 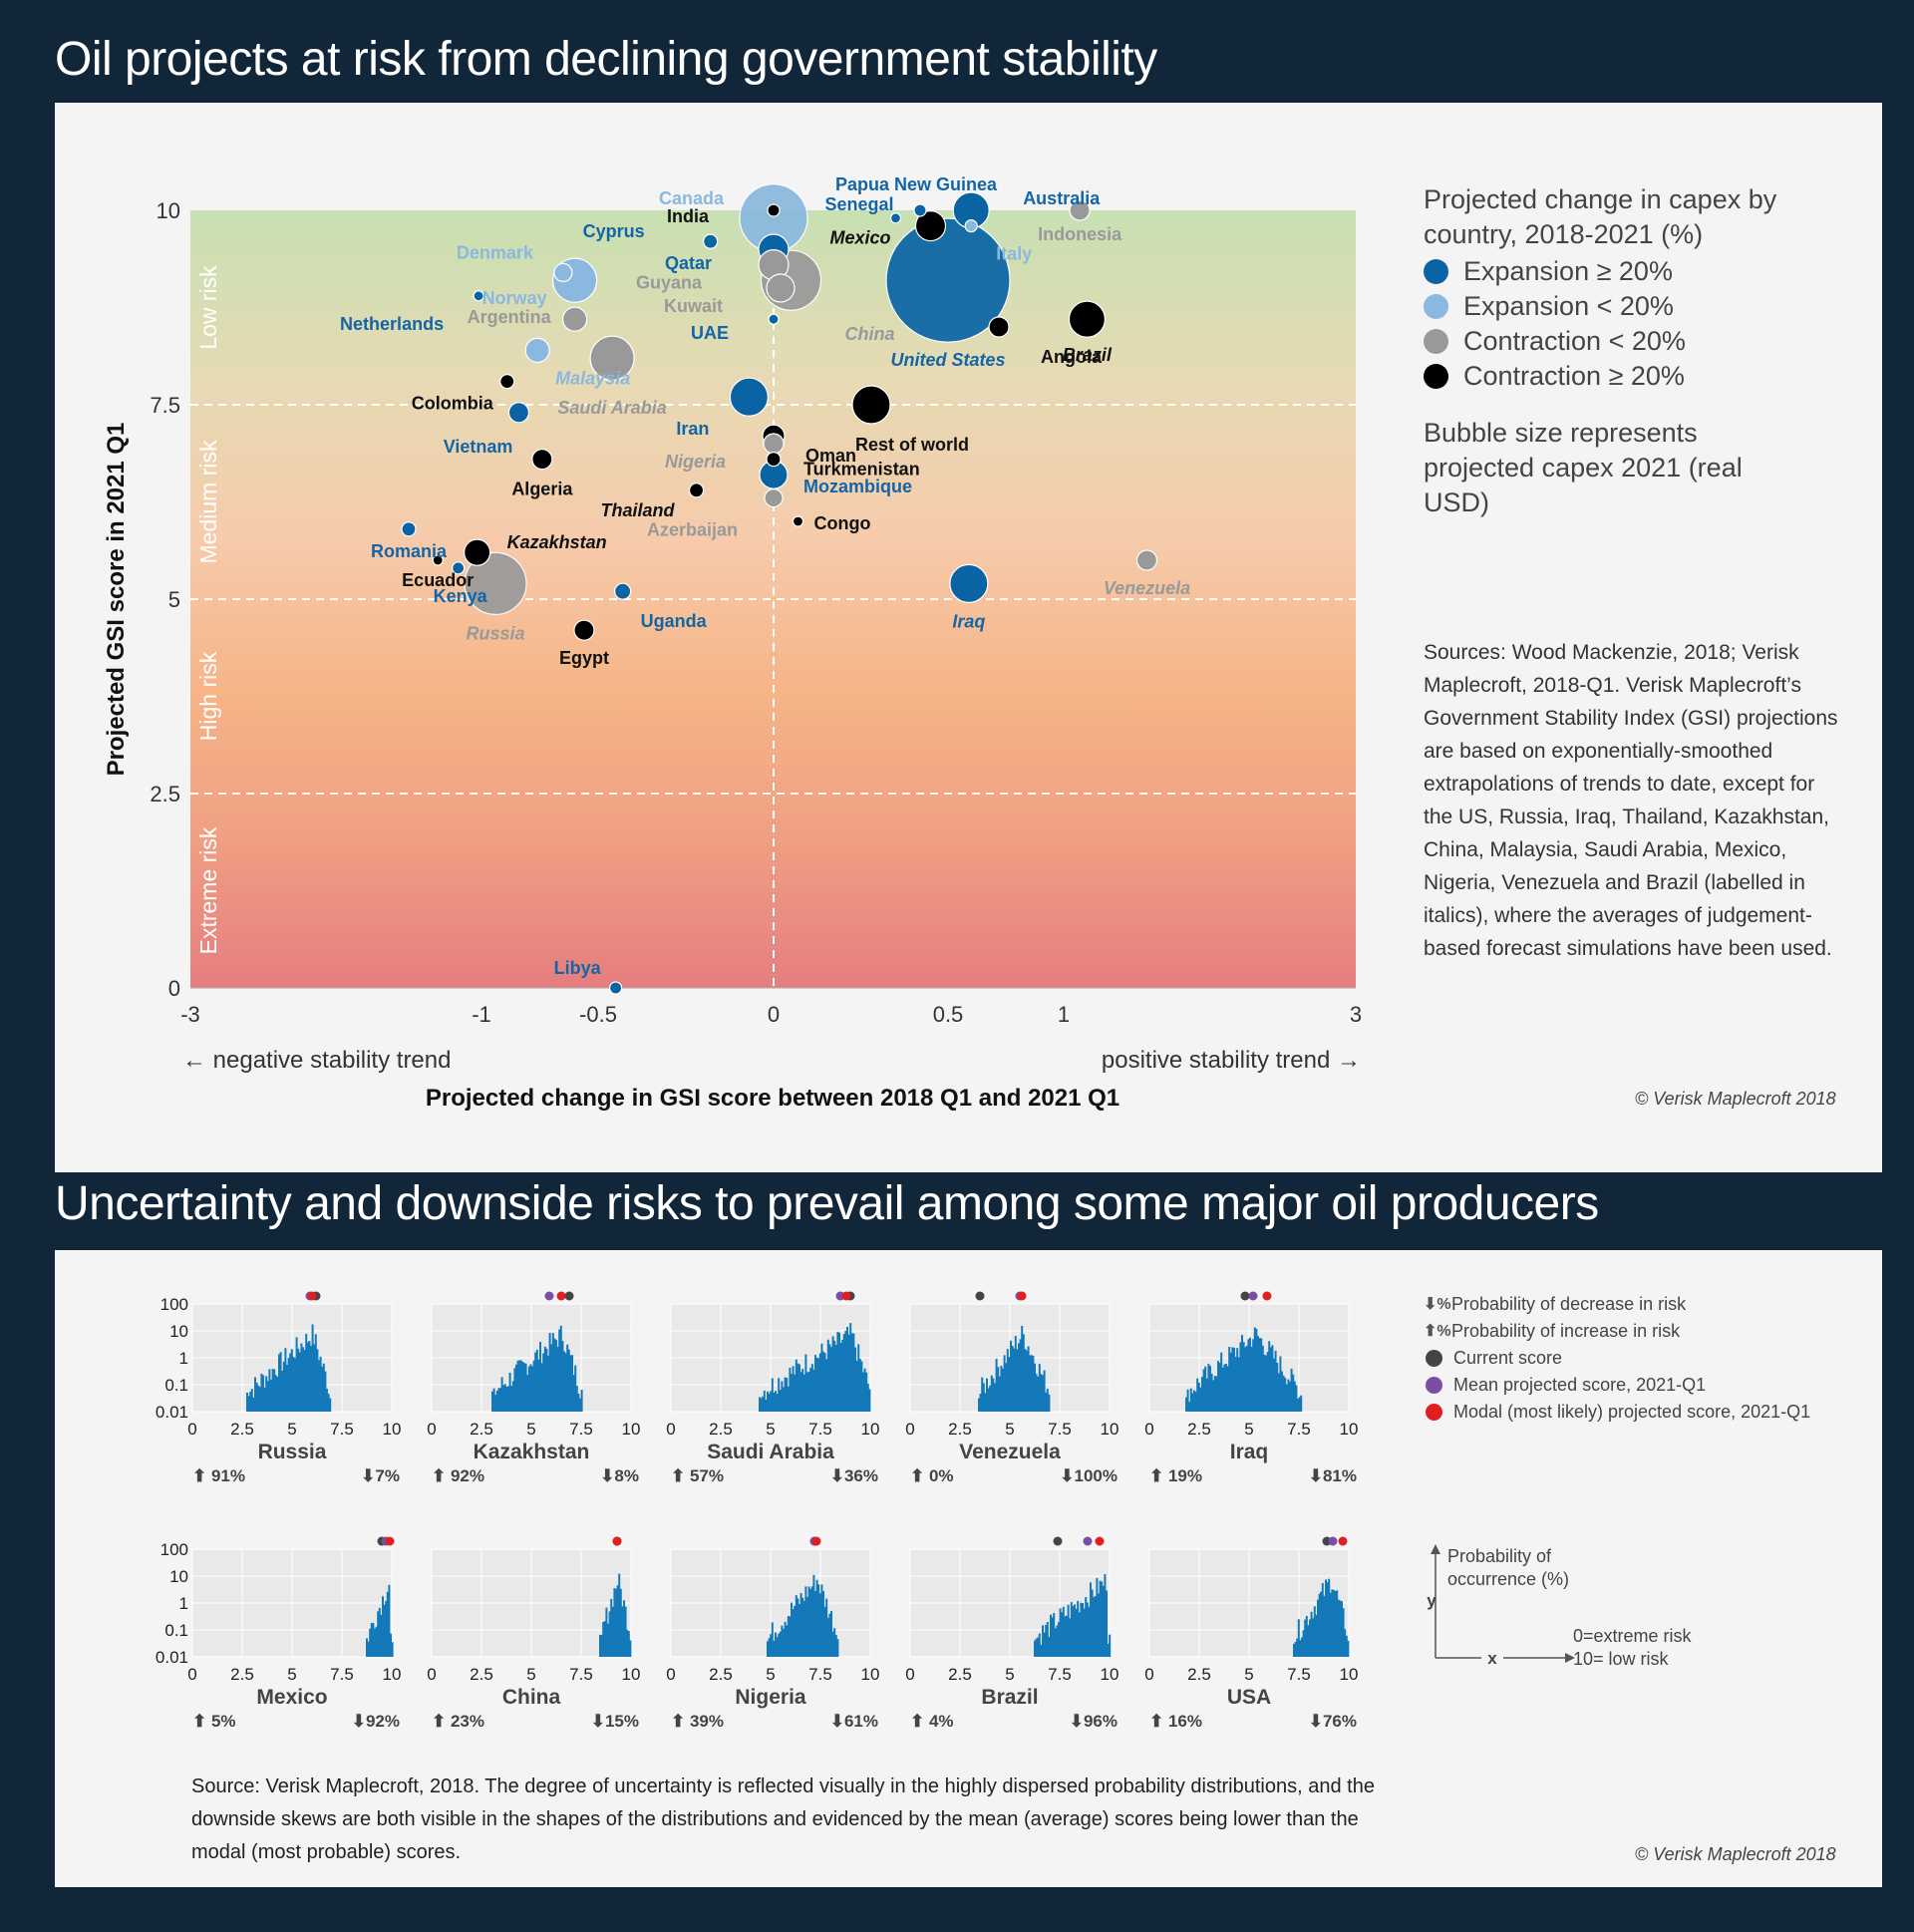 What do you see at coordinates (208, 307) in the screenshot?
I see `risk-band-label: Low risk` at bounding box center [208, 307].